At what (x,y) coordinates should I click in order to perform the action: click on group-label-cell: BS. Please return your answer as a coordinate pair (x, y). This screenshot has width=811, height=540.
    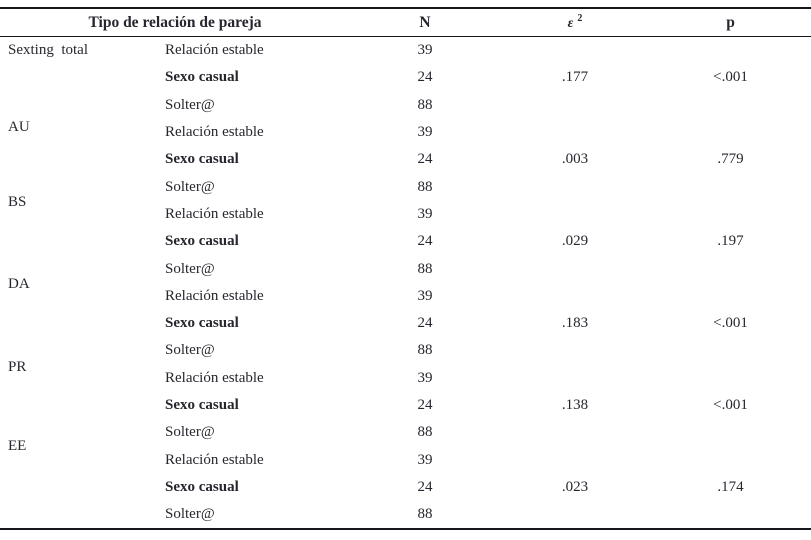
    Looking at the image, I should click on (77, 238).